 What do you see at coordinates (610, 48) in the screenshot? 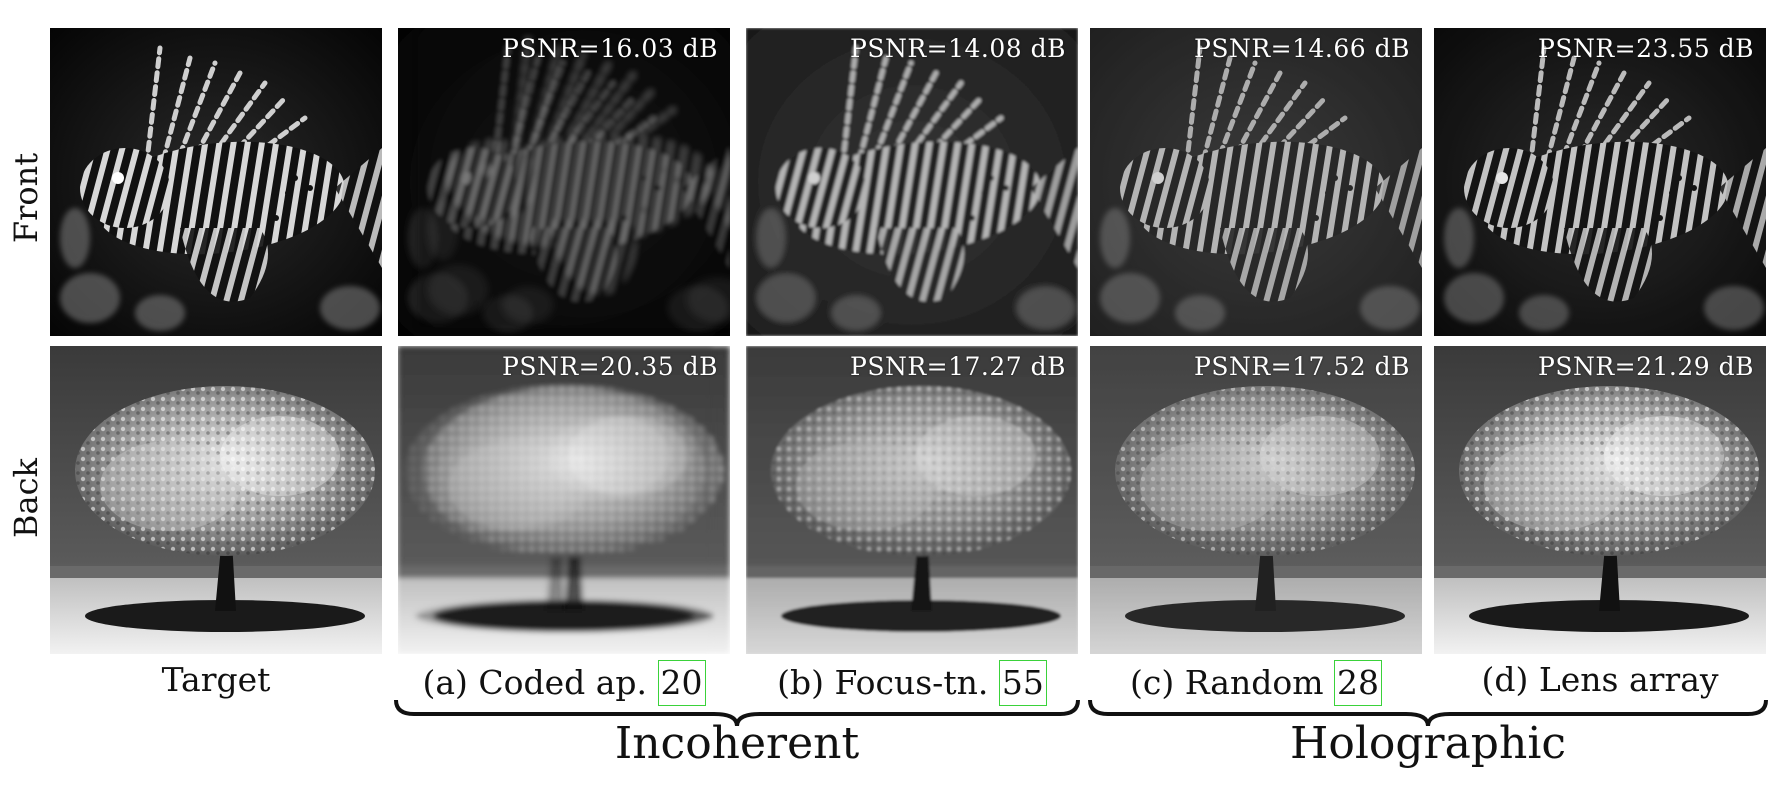
I see `psnr-label: PSNR=16.03 dB` at bounding box center [610, 48].